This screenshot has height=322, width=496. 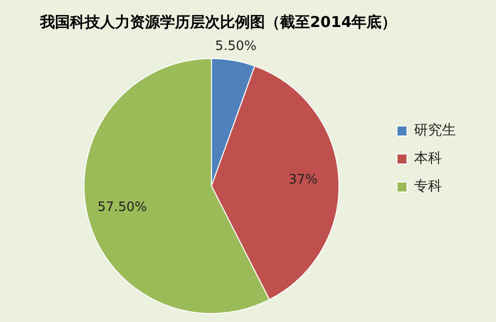 I want to click on data-label: 57.50%, so click(x=122, y=207).